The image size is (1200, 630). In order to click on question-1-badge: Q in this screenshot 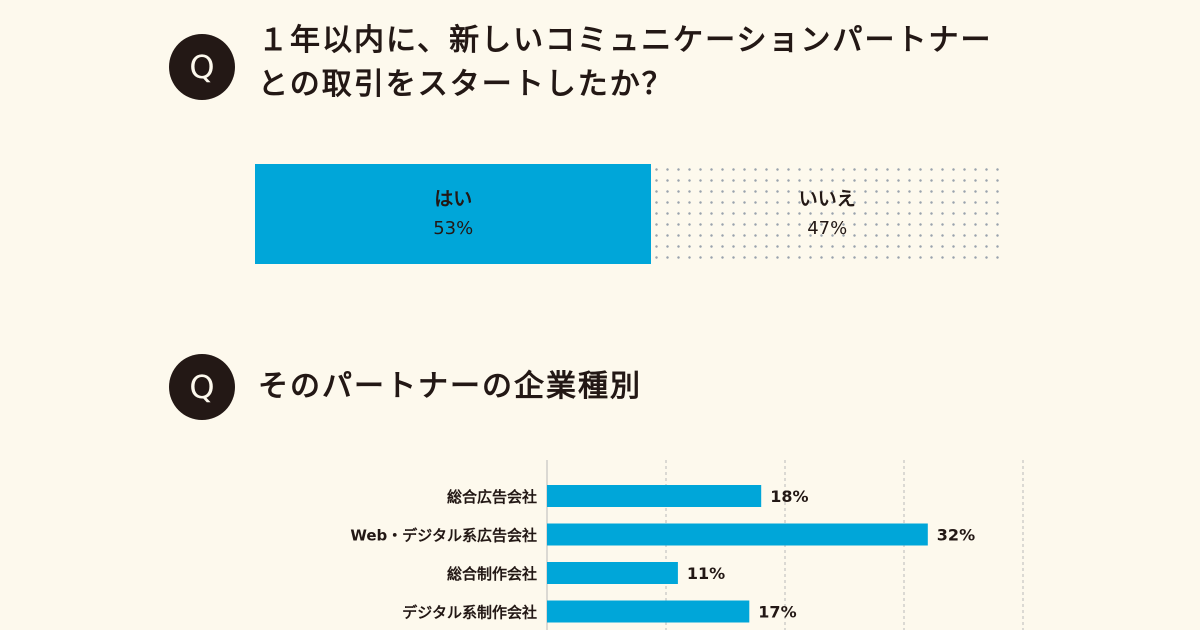, I will do `click(202, 67)`.